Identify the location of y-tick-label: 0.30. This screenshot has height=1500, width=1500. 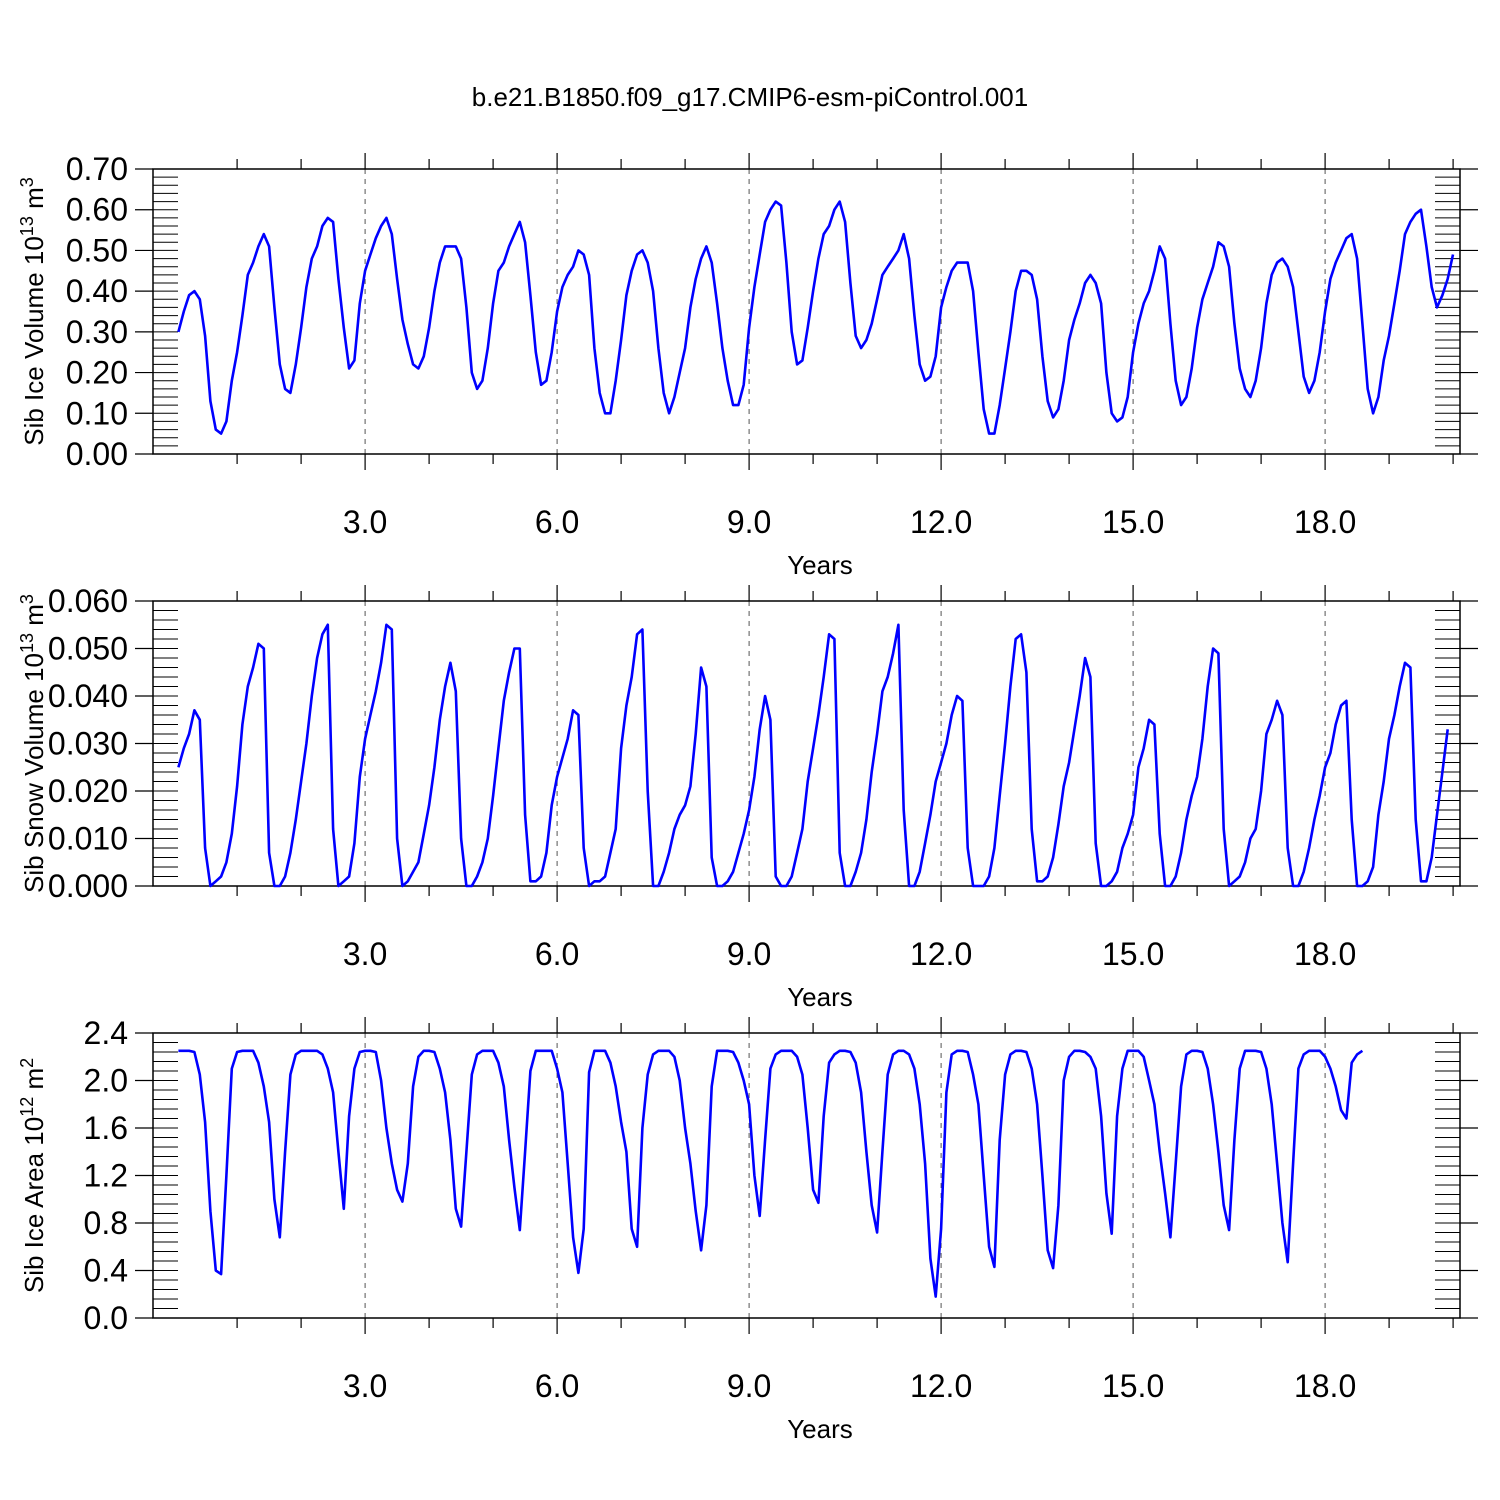
(97, 332).